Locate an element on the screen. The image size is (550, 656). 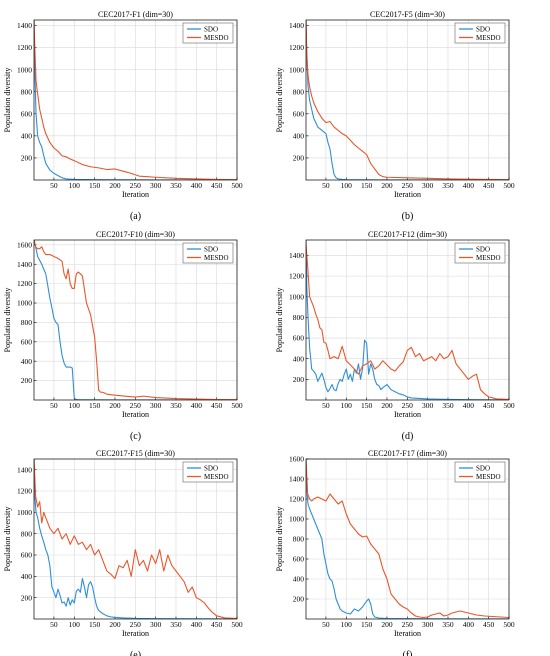
series-line-sdo is located at coordinates (407, 539).